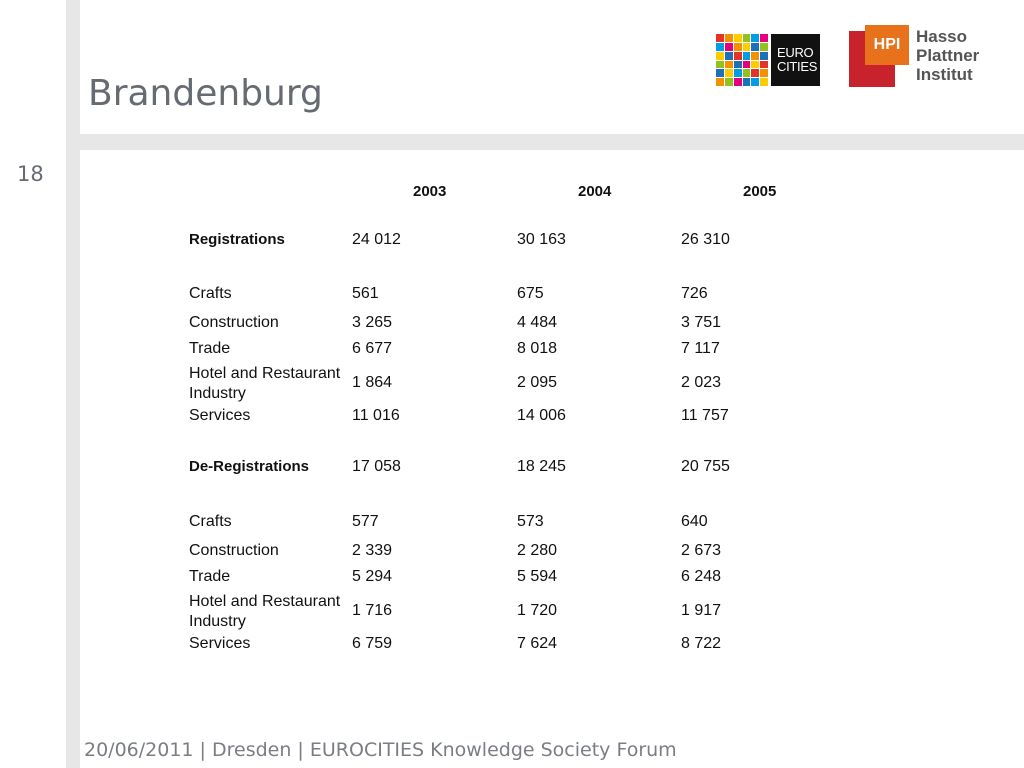 The image size is (1024, 768). What do you see at coordinates (760, 191) in the screenshot?
I see `year-header: 2005` at bounding box center [760, 191].